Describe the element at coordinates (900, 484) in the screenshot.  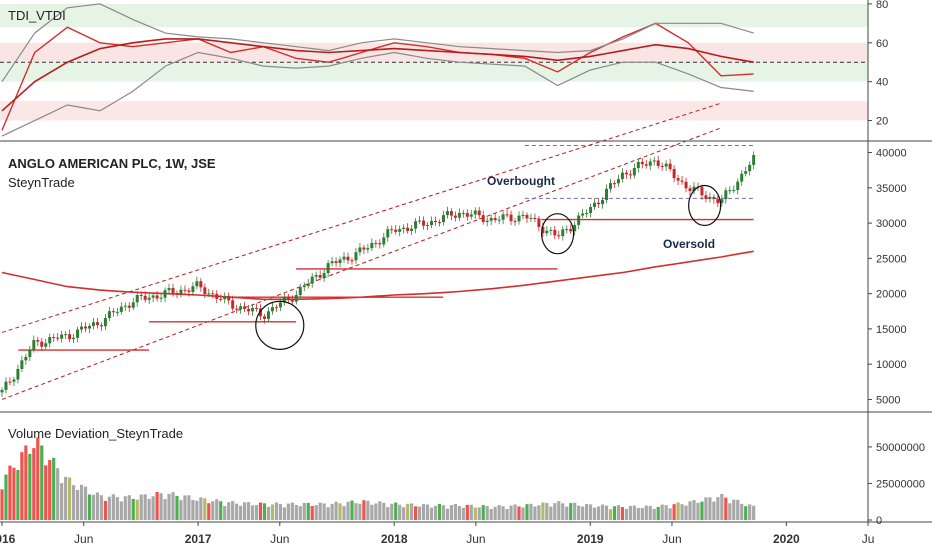
I see `volume-y-tick-1: 25000000` at that location.